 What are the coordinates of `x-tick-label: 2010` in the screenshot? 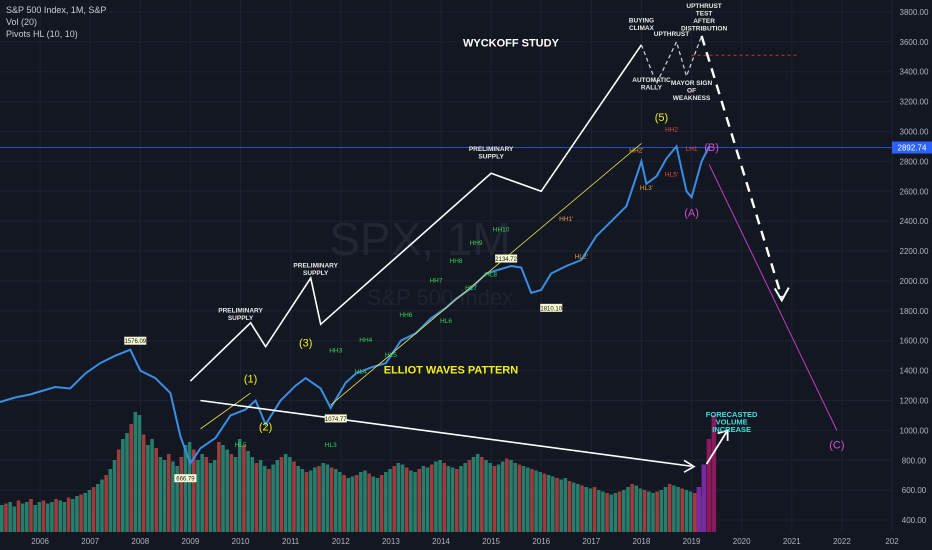 It's located at (241, 541).